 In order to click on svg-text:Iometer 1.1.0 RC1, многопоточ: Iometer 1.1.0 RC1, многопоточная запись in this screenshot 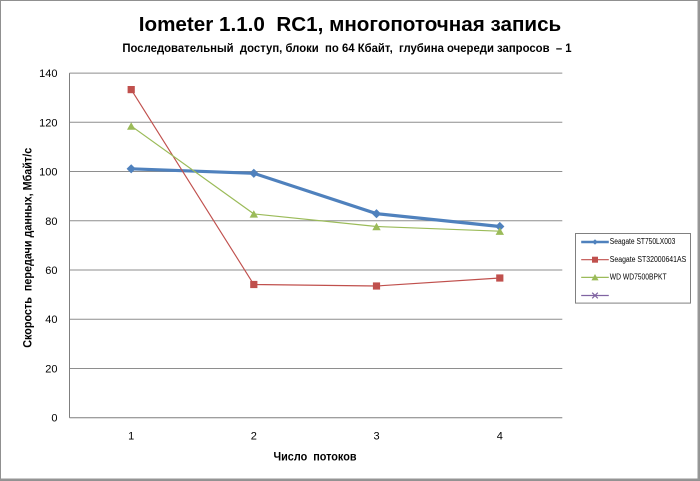, I will do `click(350, 24)`.